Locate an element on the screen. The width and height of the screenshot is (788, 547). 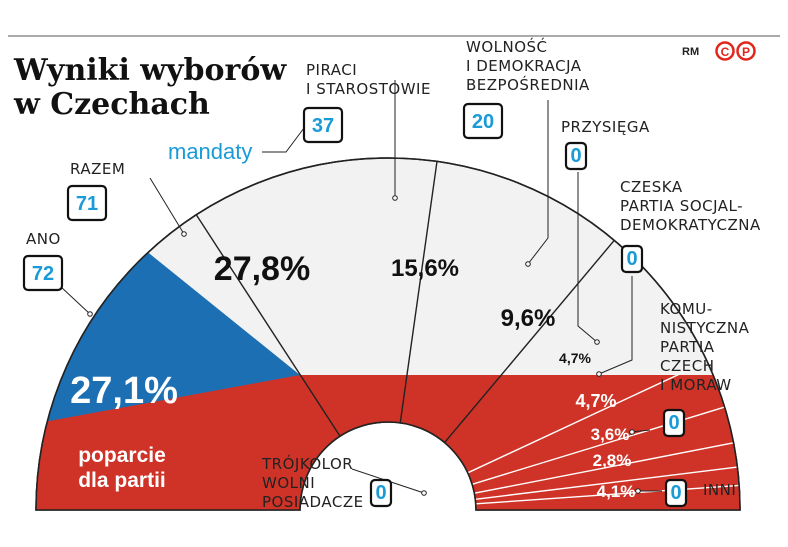
seat-count: 72 is located at coordinates (43, 274).